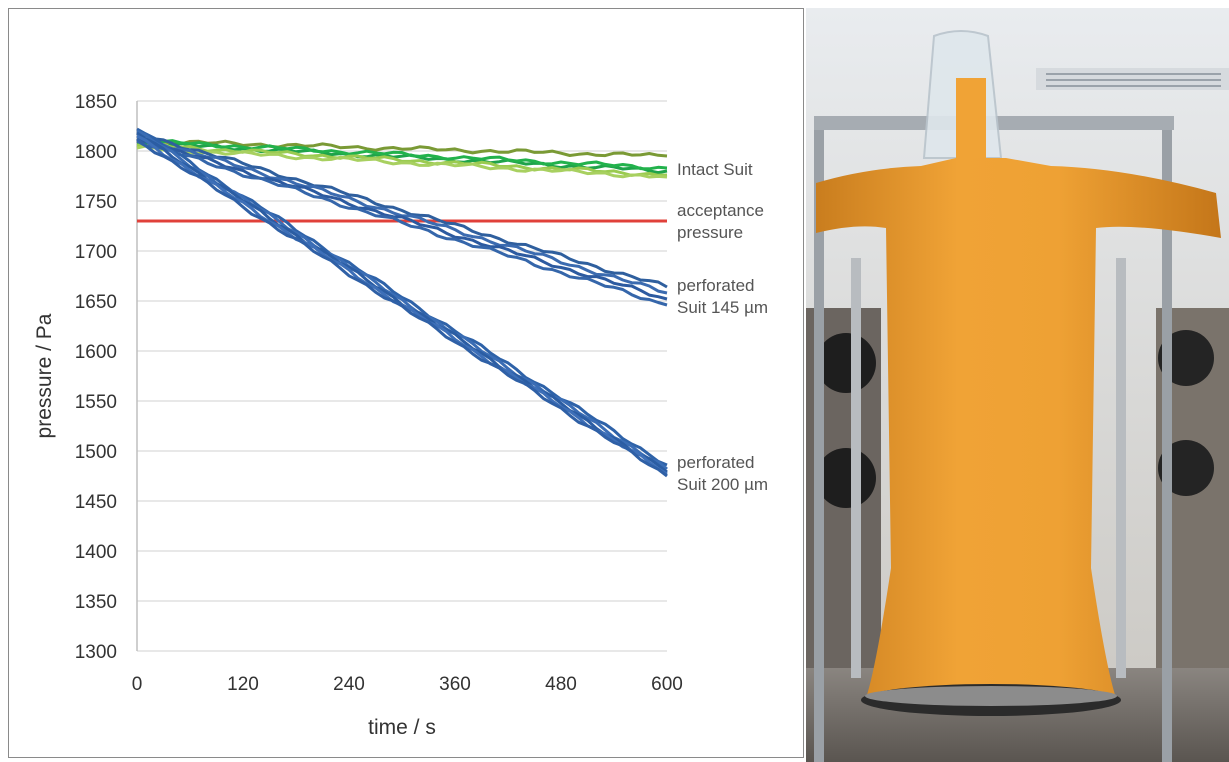 This screenshot has height=762, width=1229. Describe the element at coordinates (96, 352) in the screenshot. I see `y-tick-label: 1600` at that location.